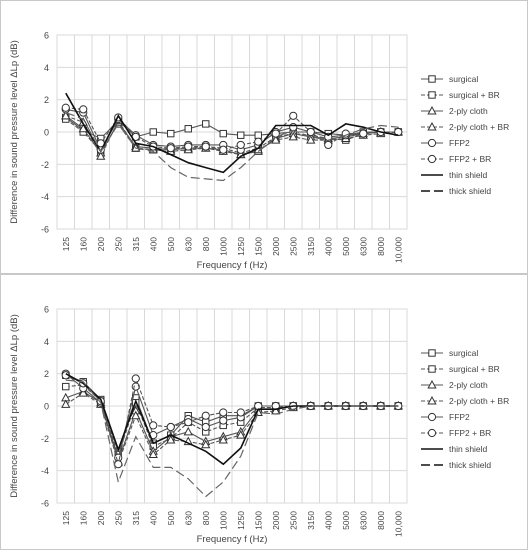 The height and width of the screenshot is (552, 528). I want to click on y-tick-label: 6, so click(46, 310).